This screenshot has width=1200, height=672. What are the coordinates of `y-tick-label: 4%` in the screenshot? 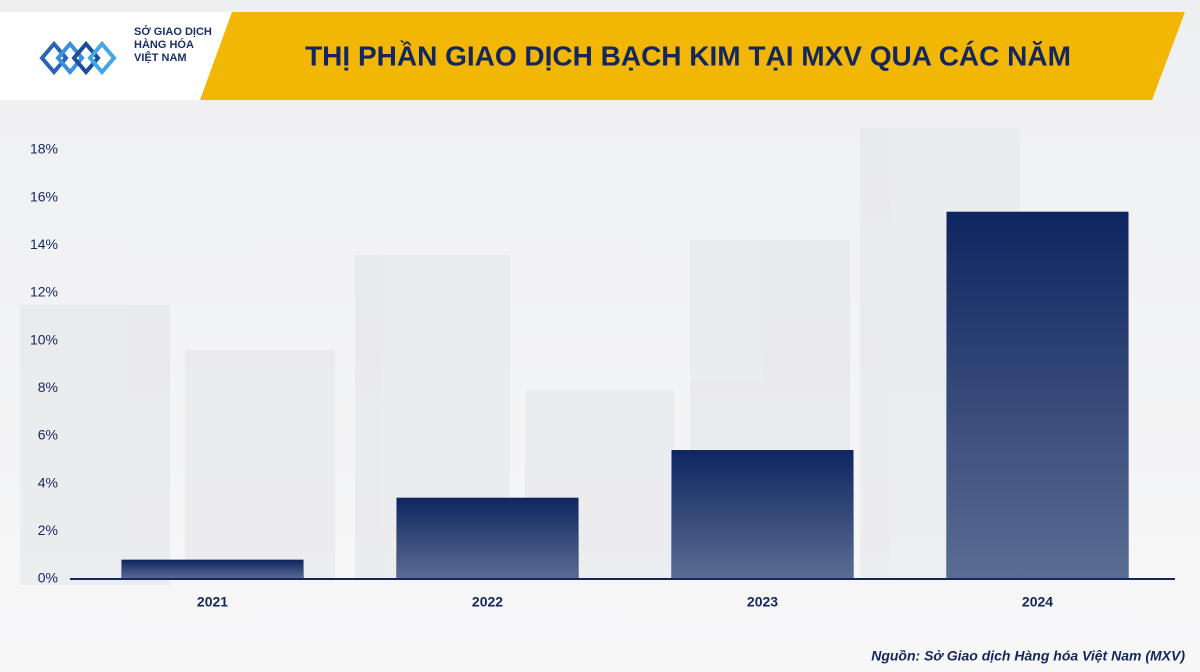 It's located at (48, 482).